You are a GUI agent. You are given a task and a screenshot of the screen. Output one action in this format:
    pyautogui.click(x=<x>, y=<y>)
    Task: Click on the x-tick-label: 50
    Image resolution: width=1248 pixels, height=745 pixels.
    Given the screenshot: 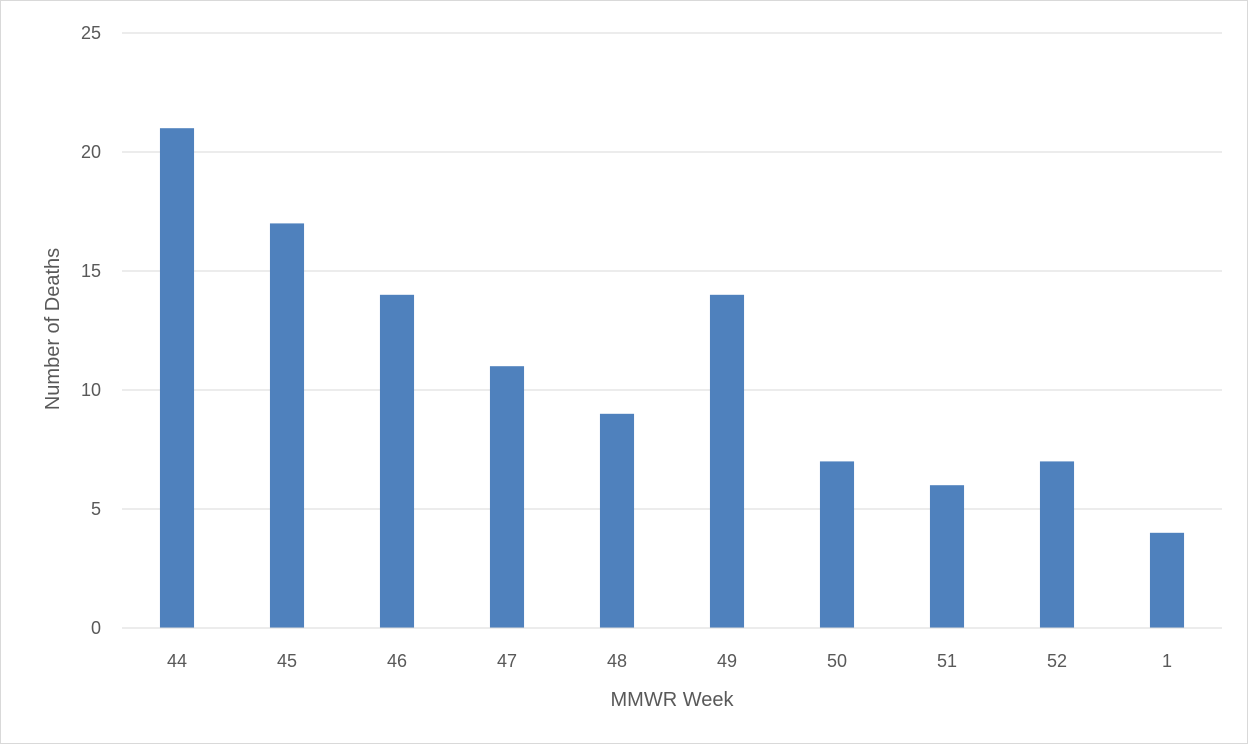 What is the action you would take?
    pyautogui.click(x=837, y=661)
    